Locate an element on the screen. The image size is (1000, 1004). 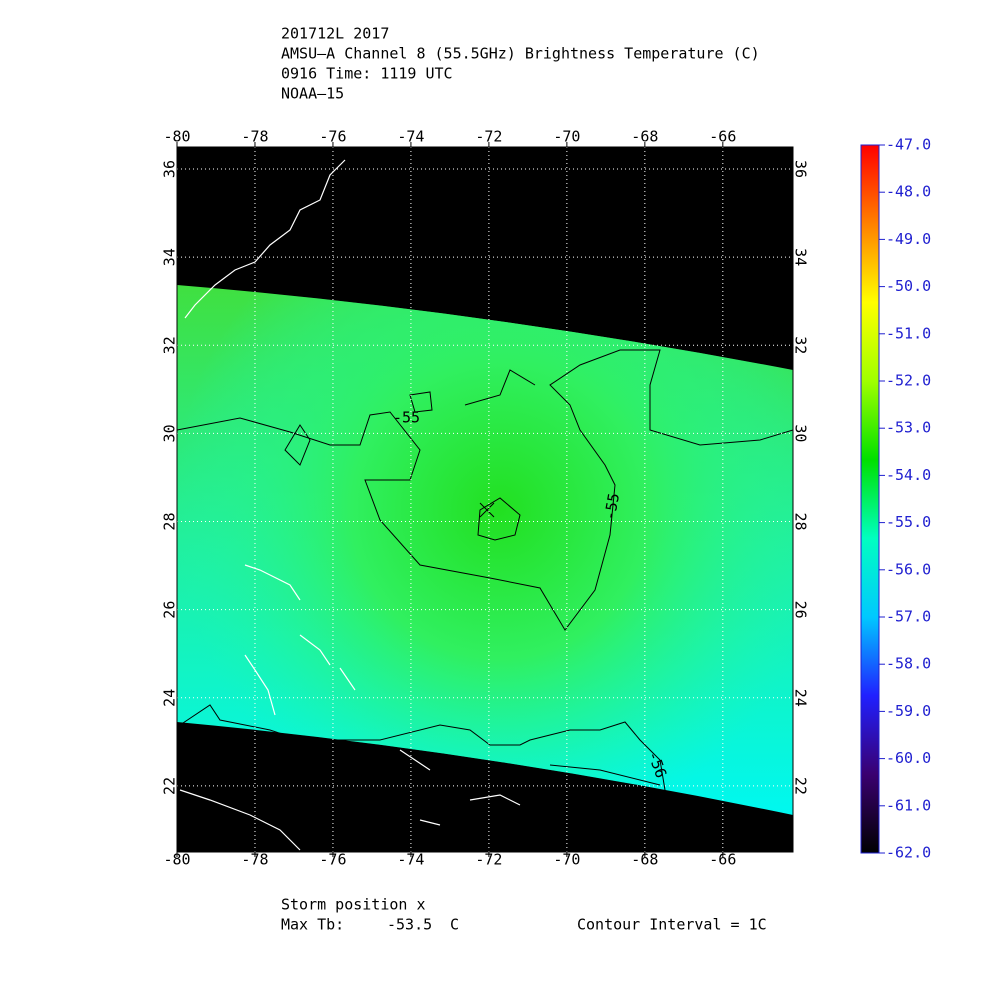
colorbar-label: -47.0 is located at coordinates (908, 145).